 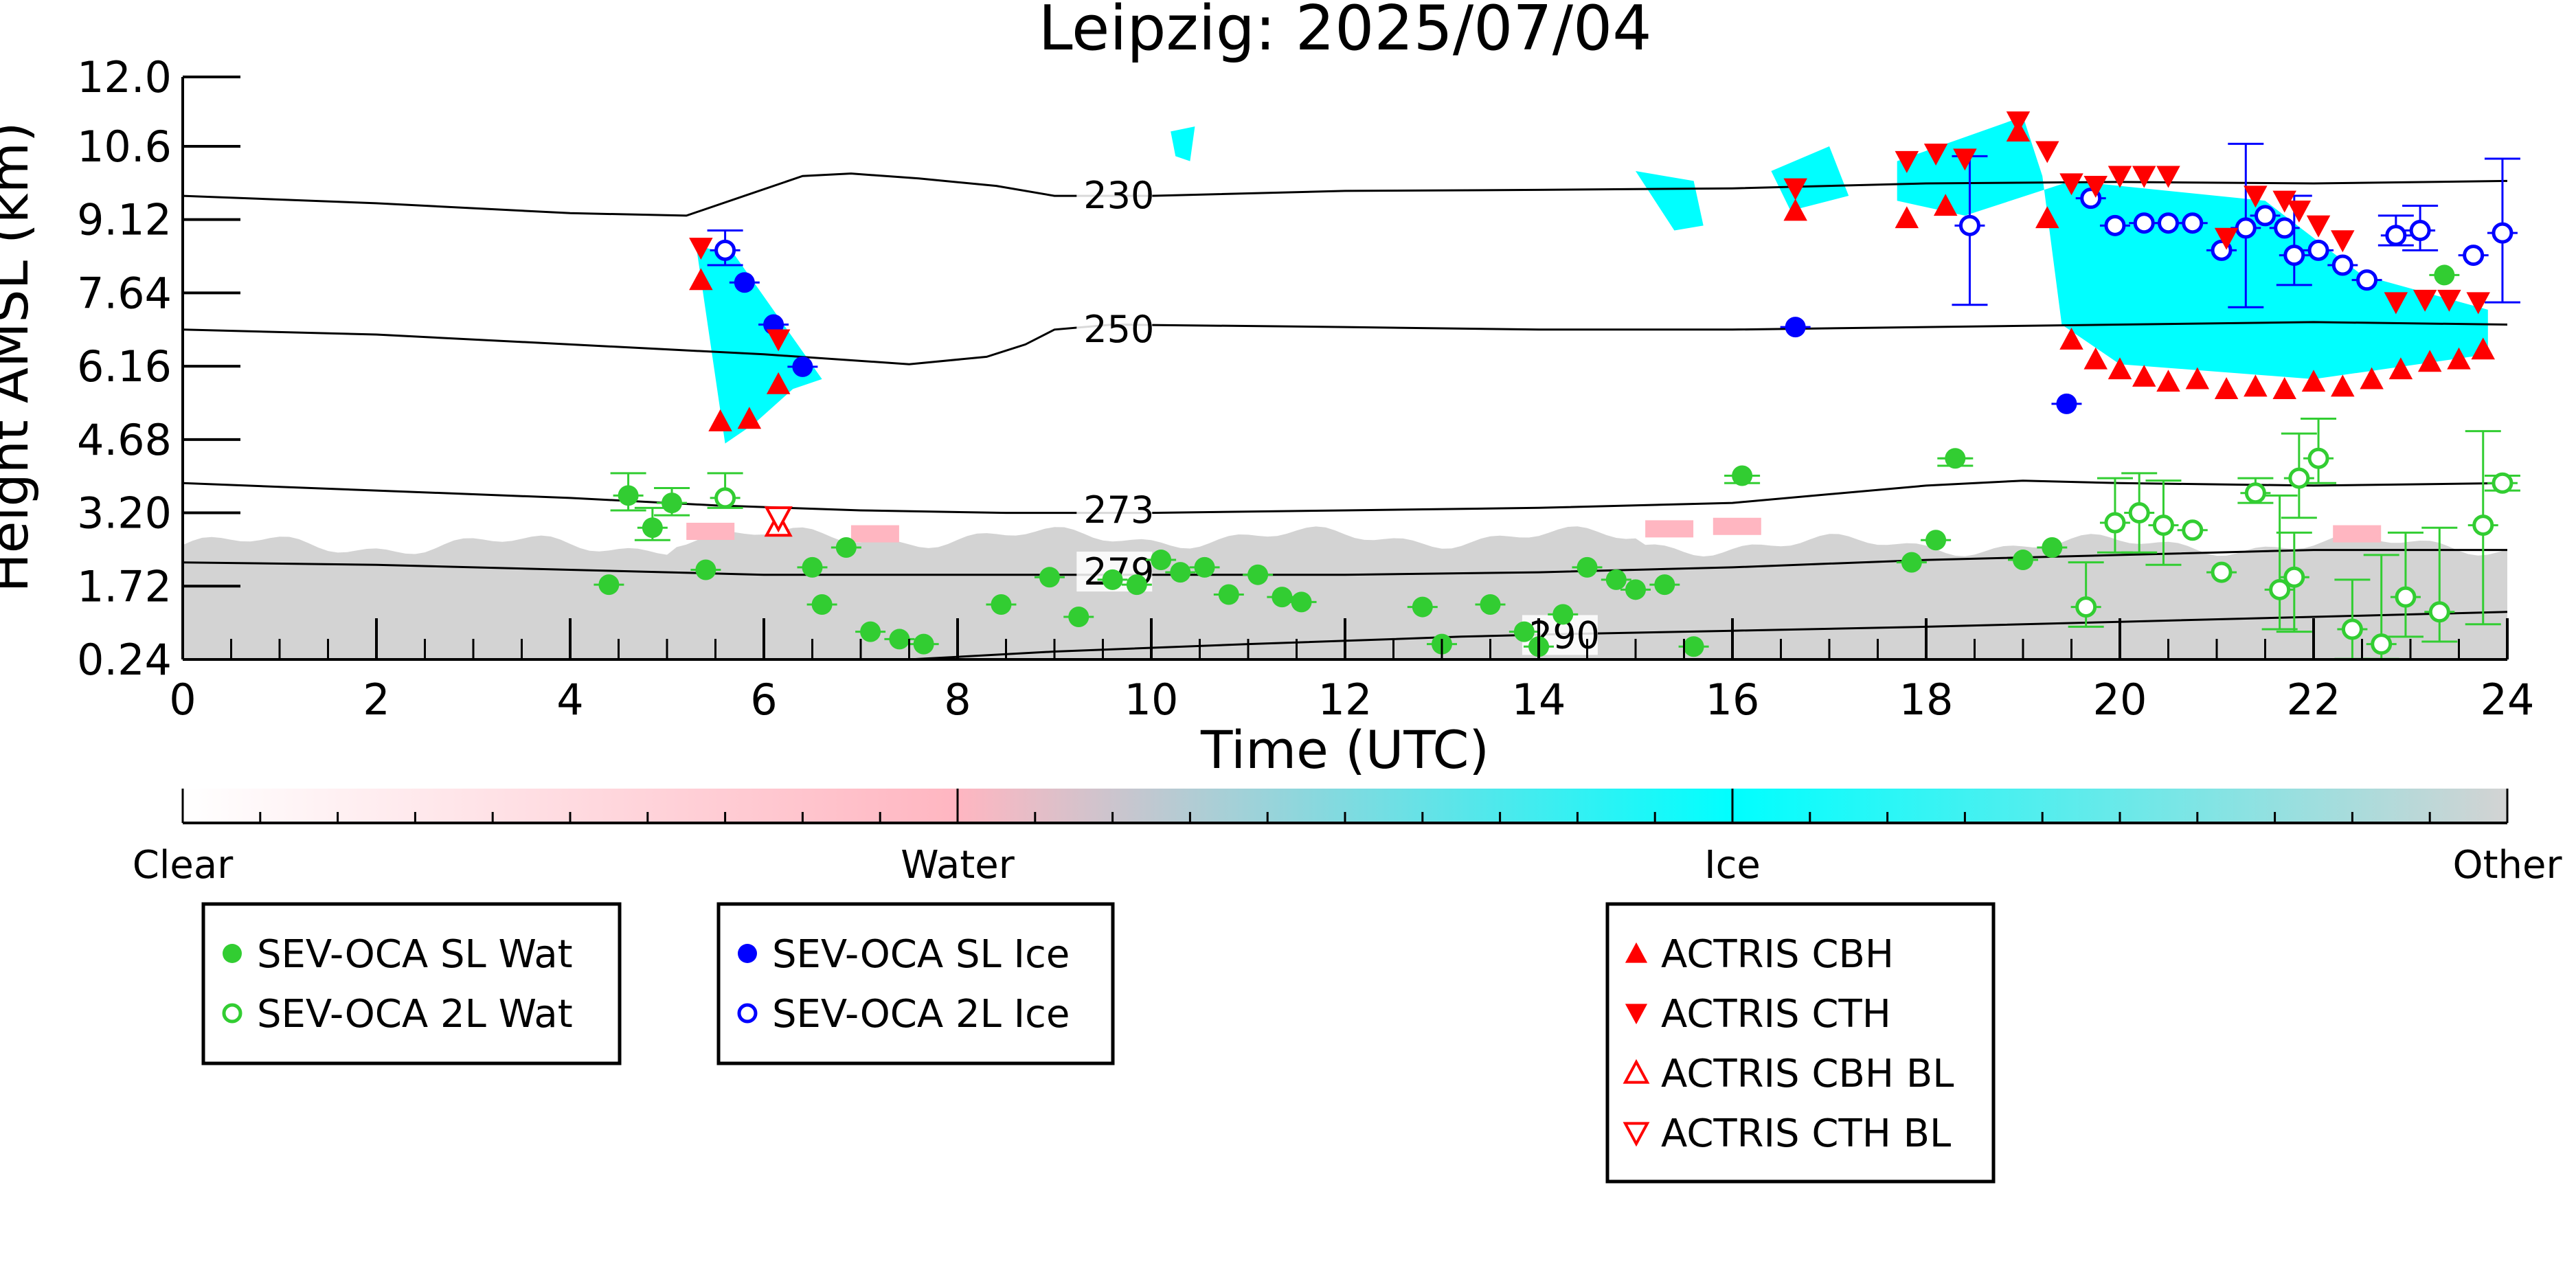 I want to click on colorbar-label-clear: Clear, so click(x=183, y=865).